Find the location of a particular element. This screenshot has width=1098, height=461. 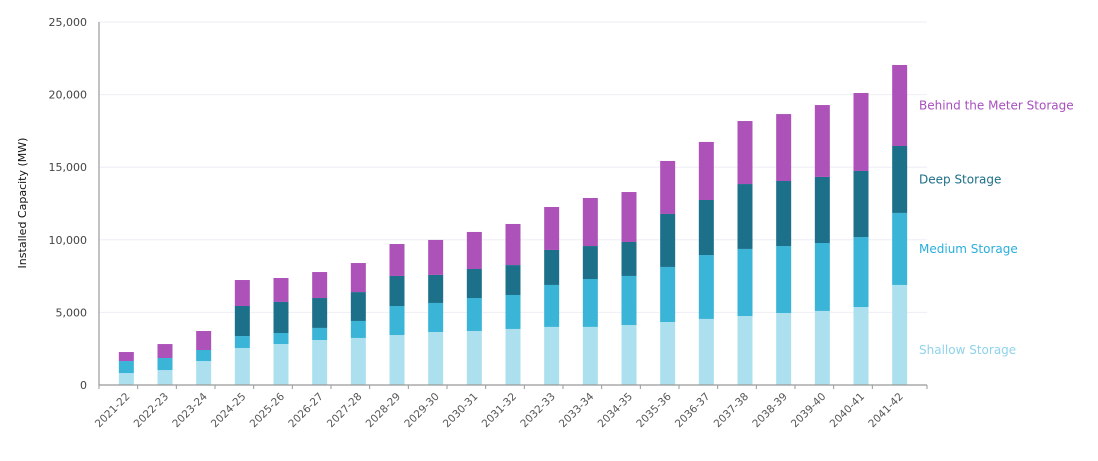

y-tick-label: 15,000 is located at coordinates (68, 167).